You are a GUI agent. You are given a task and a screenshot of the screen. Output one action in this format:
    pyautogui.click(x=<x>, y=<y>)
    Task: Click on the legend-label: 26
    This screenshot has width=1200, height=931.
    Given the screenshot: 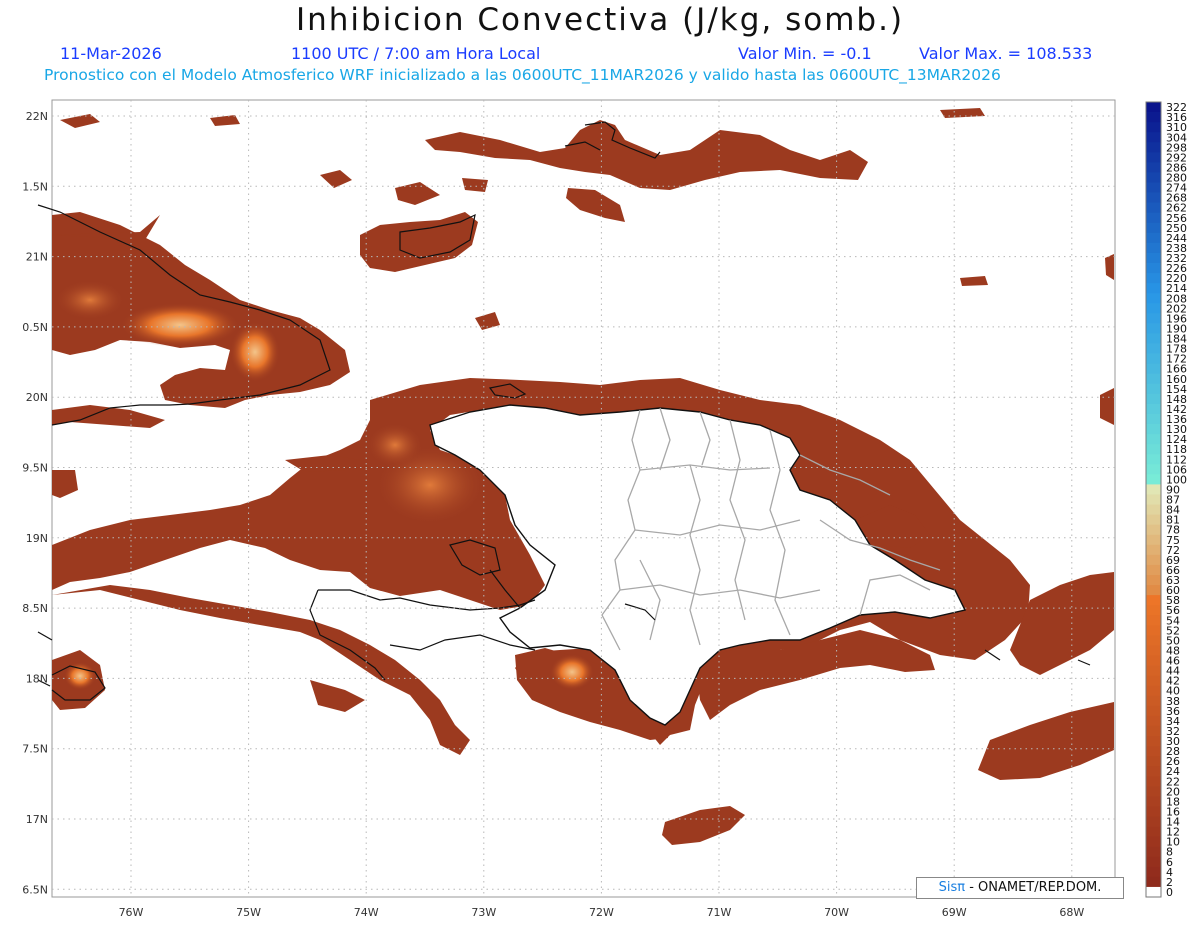 What is the action you would take?
    pyautogui.click(x=1173, y=761)
    